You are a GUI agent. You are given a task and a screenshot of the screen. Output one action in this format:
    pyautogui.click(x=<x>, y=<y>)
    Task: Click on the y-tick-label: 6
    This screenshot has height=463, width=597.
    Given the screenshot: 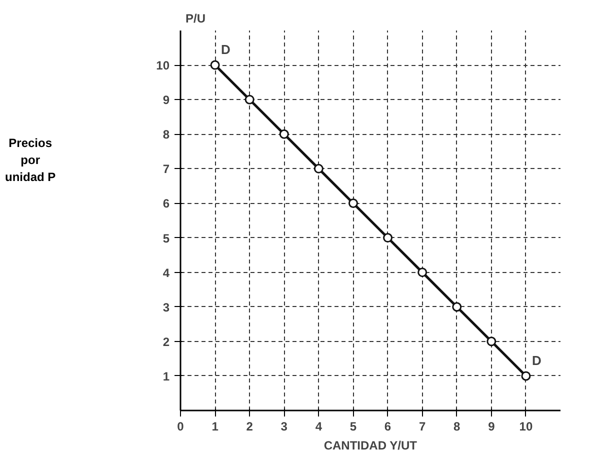 What is the action you would take?
    pyautogui.click(x=166, y=203)
    